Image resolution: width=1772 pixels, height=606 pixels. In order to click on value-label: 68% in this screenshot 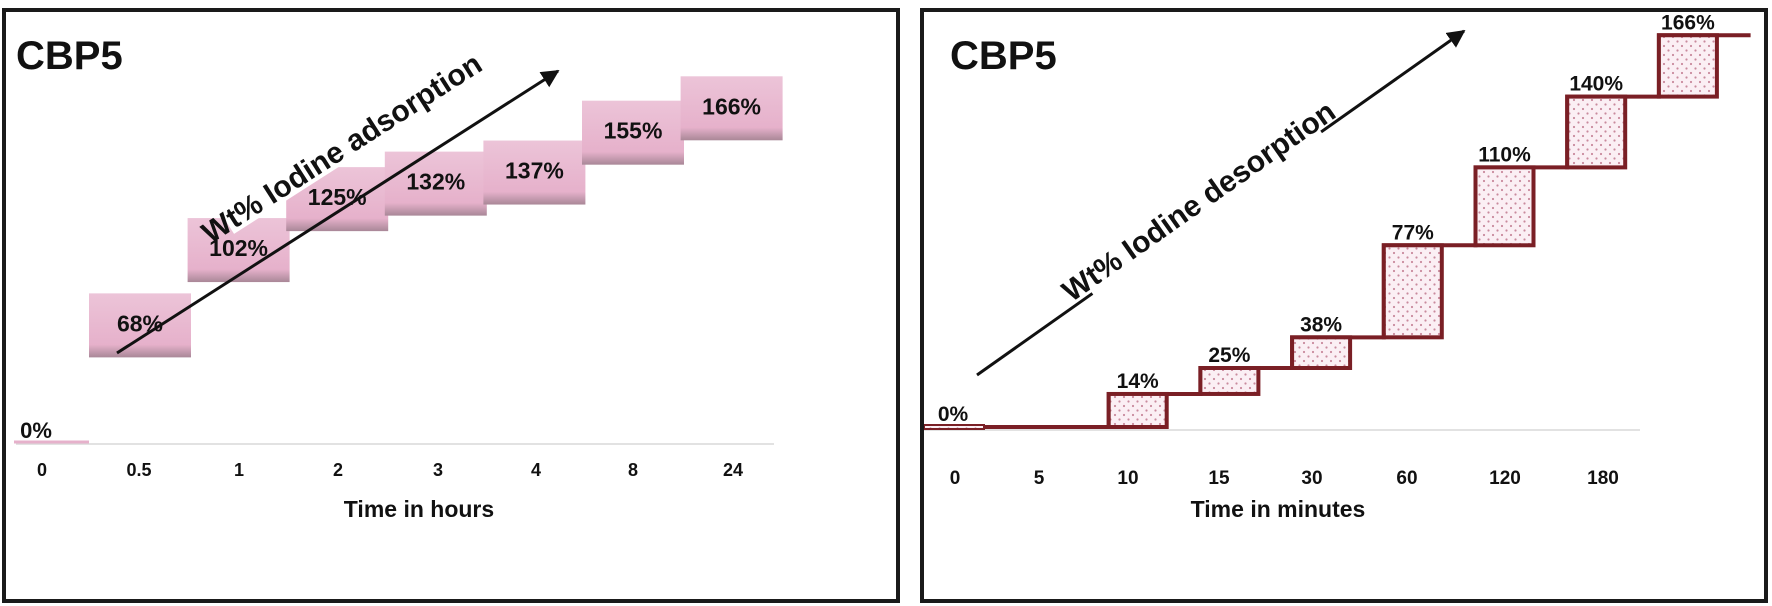, I will do `click(140, 323)`.